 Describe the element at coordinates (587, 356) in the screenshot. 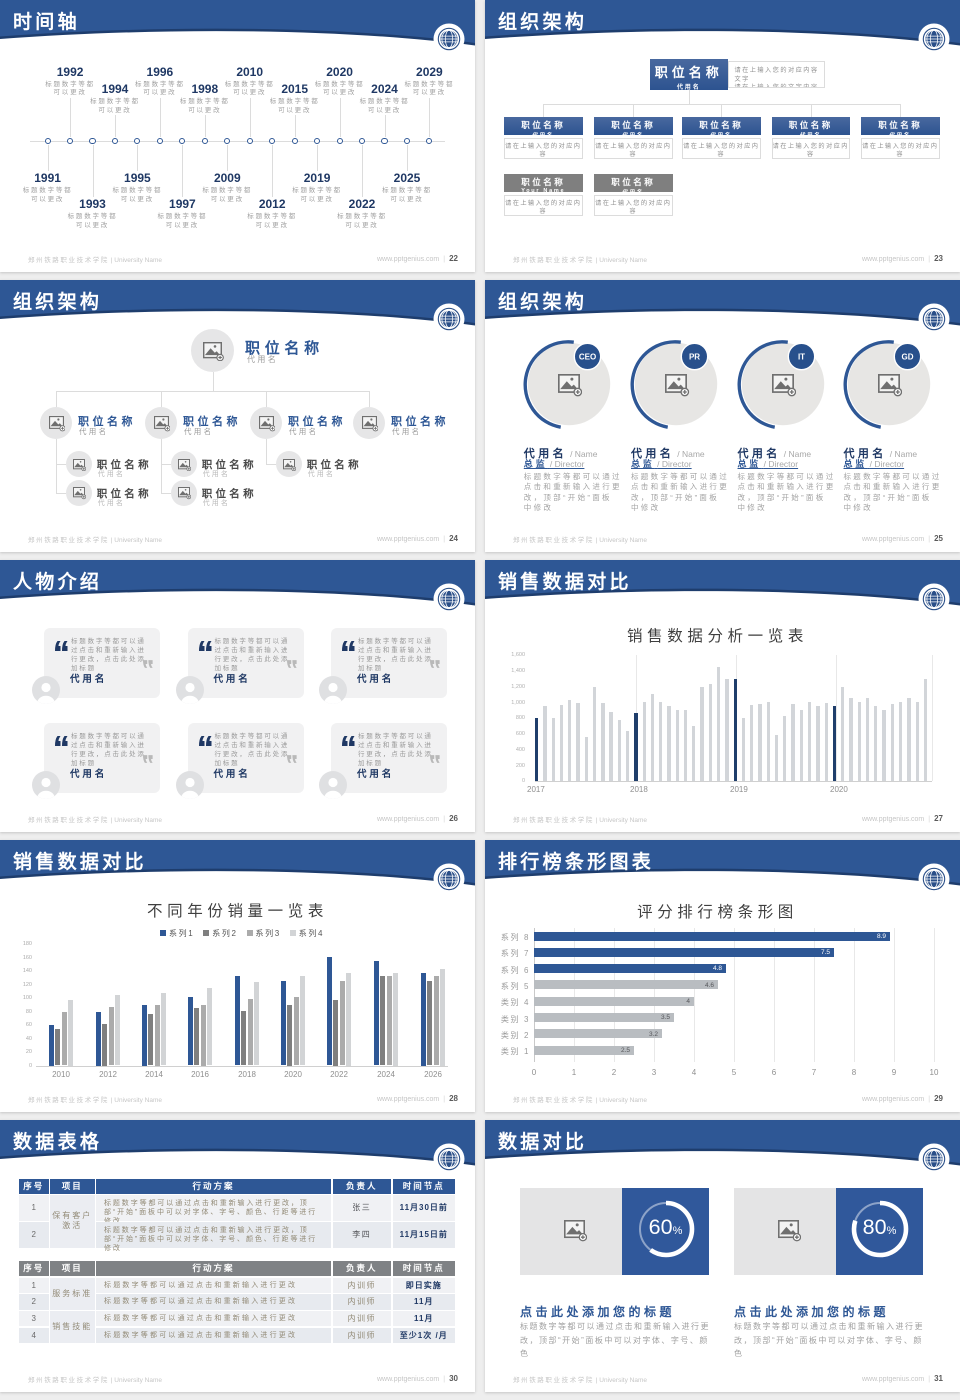

I see `svg-text: CEO` at that location.